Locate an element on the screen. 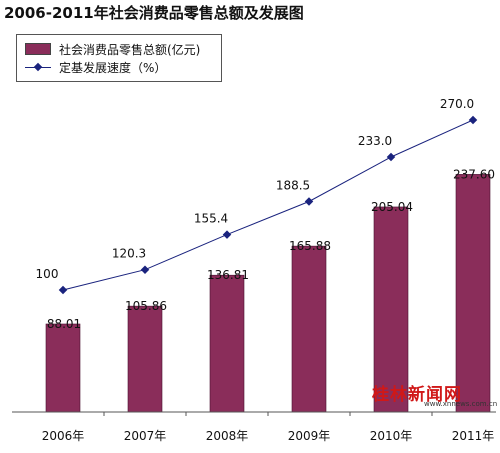  legend-item-line: 定基发展速度（%） is located at coordinates (95, 67).